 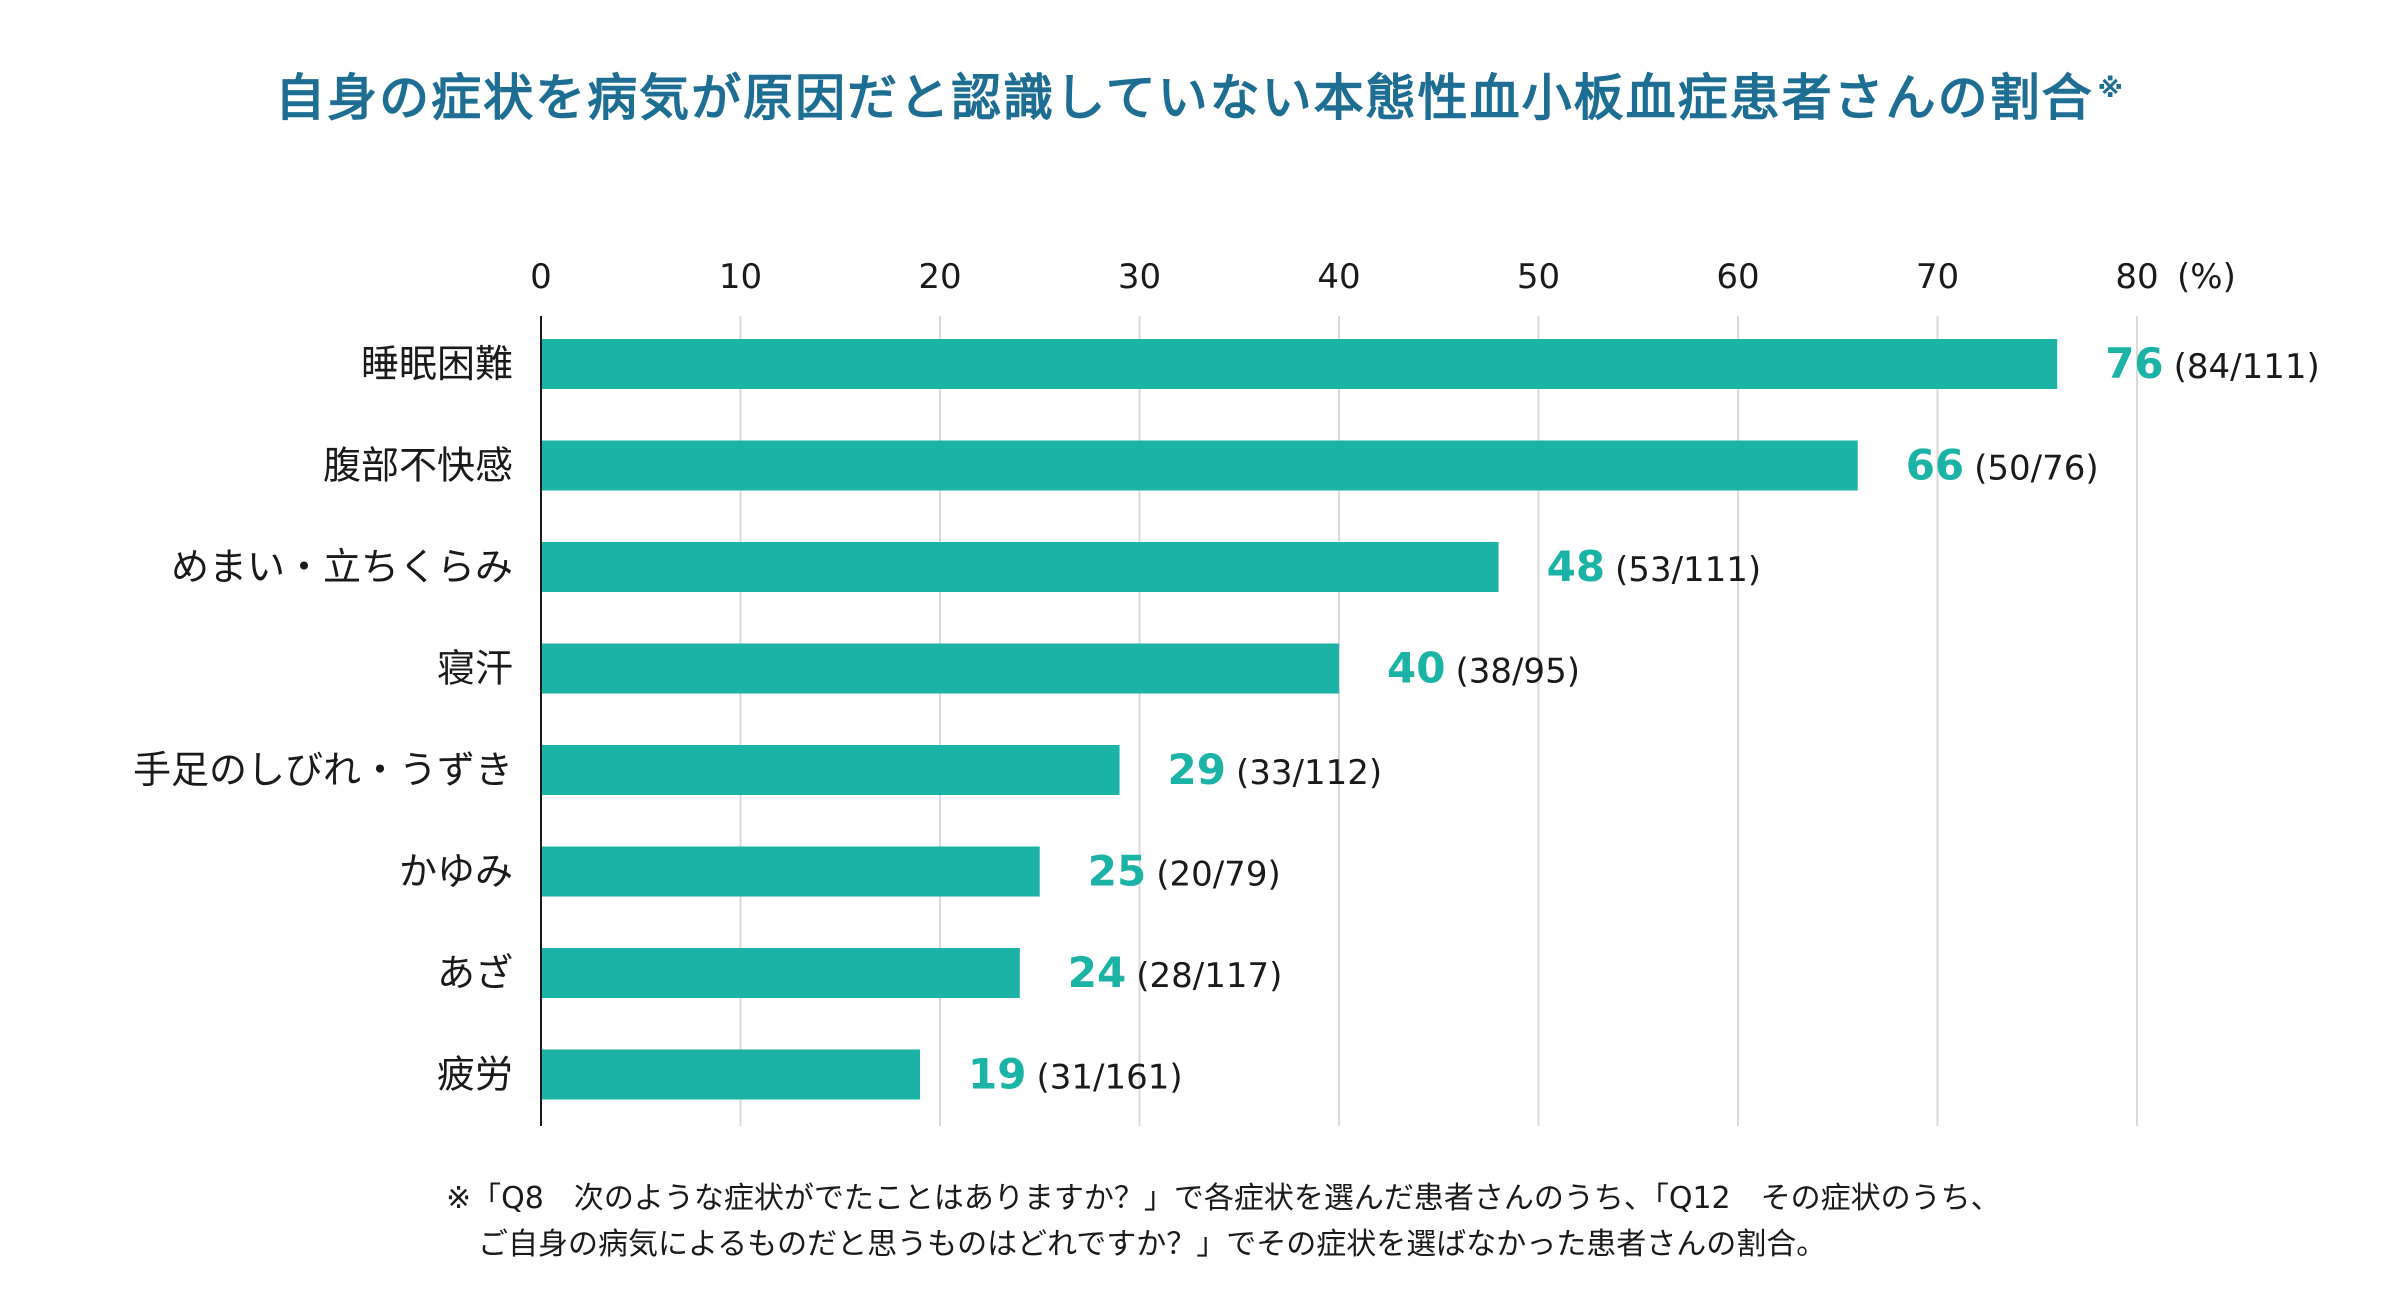 I want to click on title-footnote-mark: ※, so click(x=2111, y=89).